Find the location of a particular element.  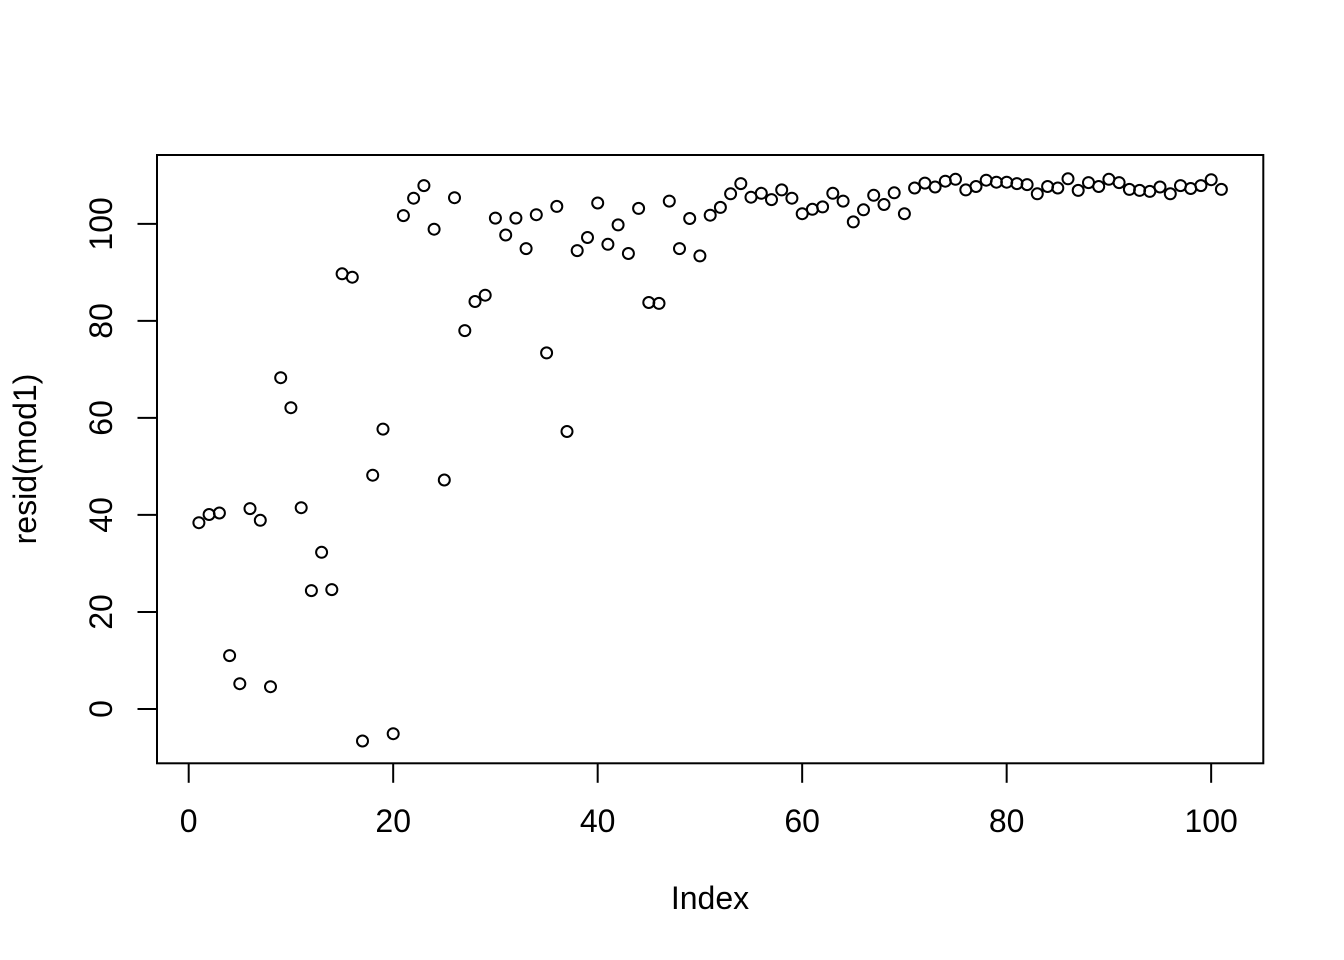

x-tick-label: 20 is located at coordinates (393, 821).